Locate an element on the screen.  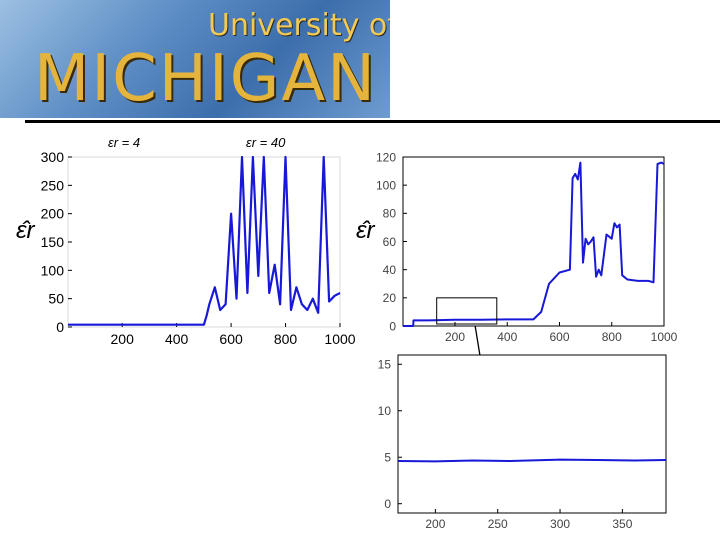
y-tick-label: 80 is located at coordinates (390, 214).